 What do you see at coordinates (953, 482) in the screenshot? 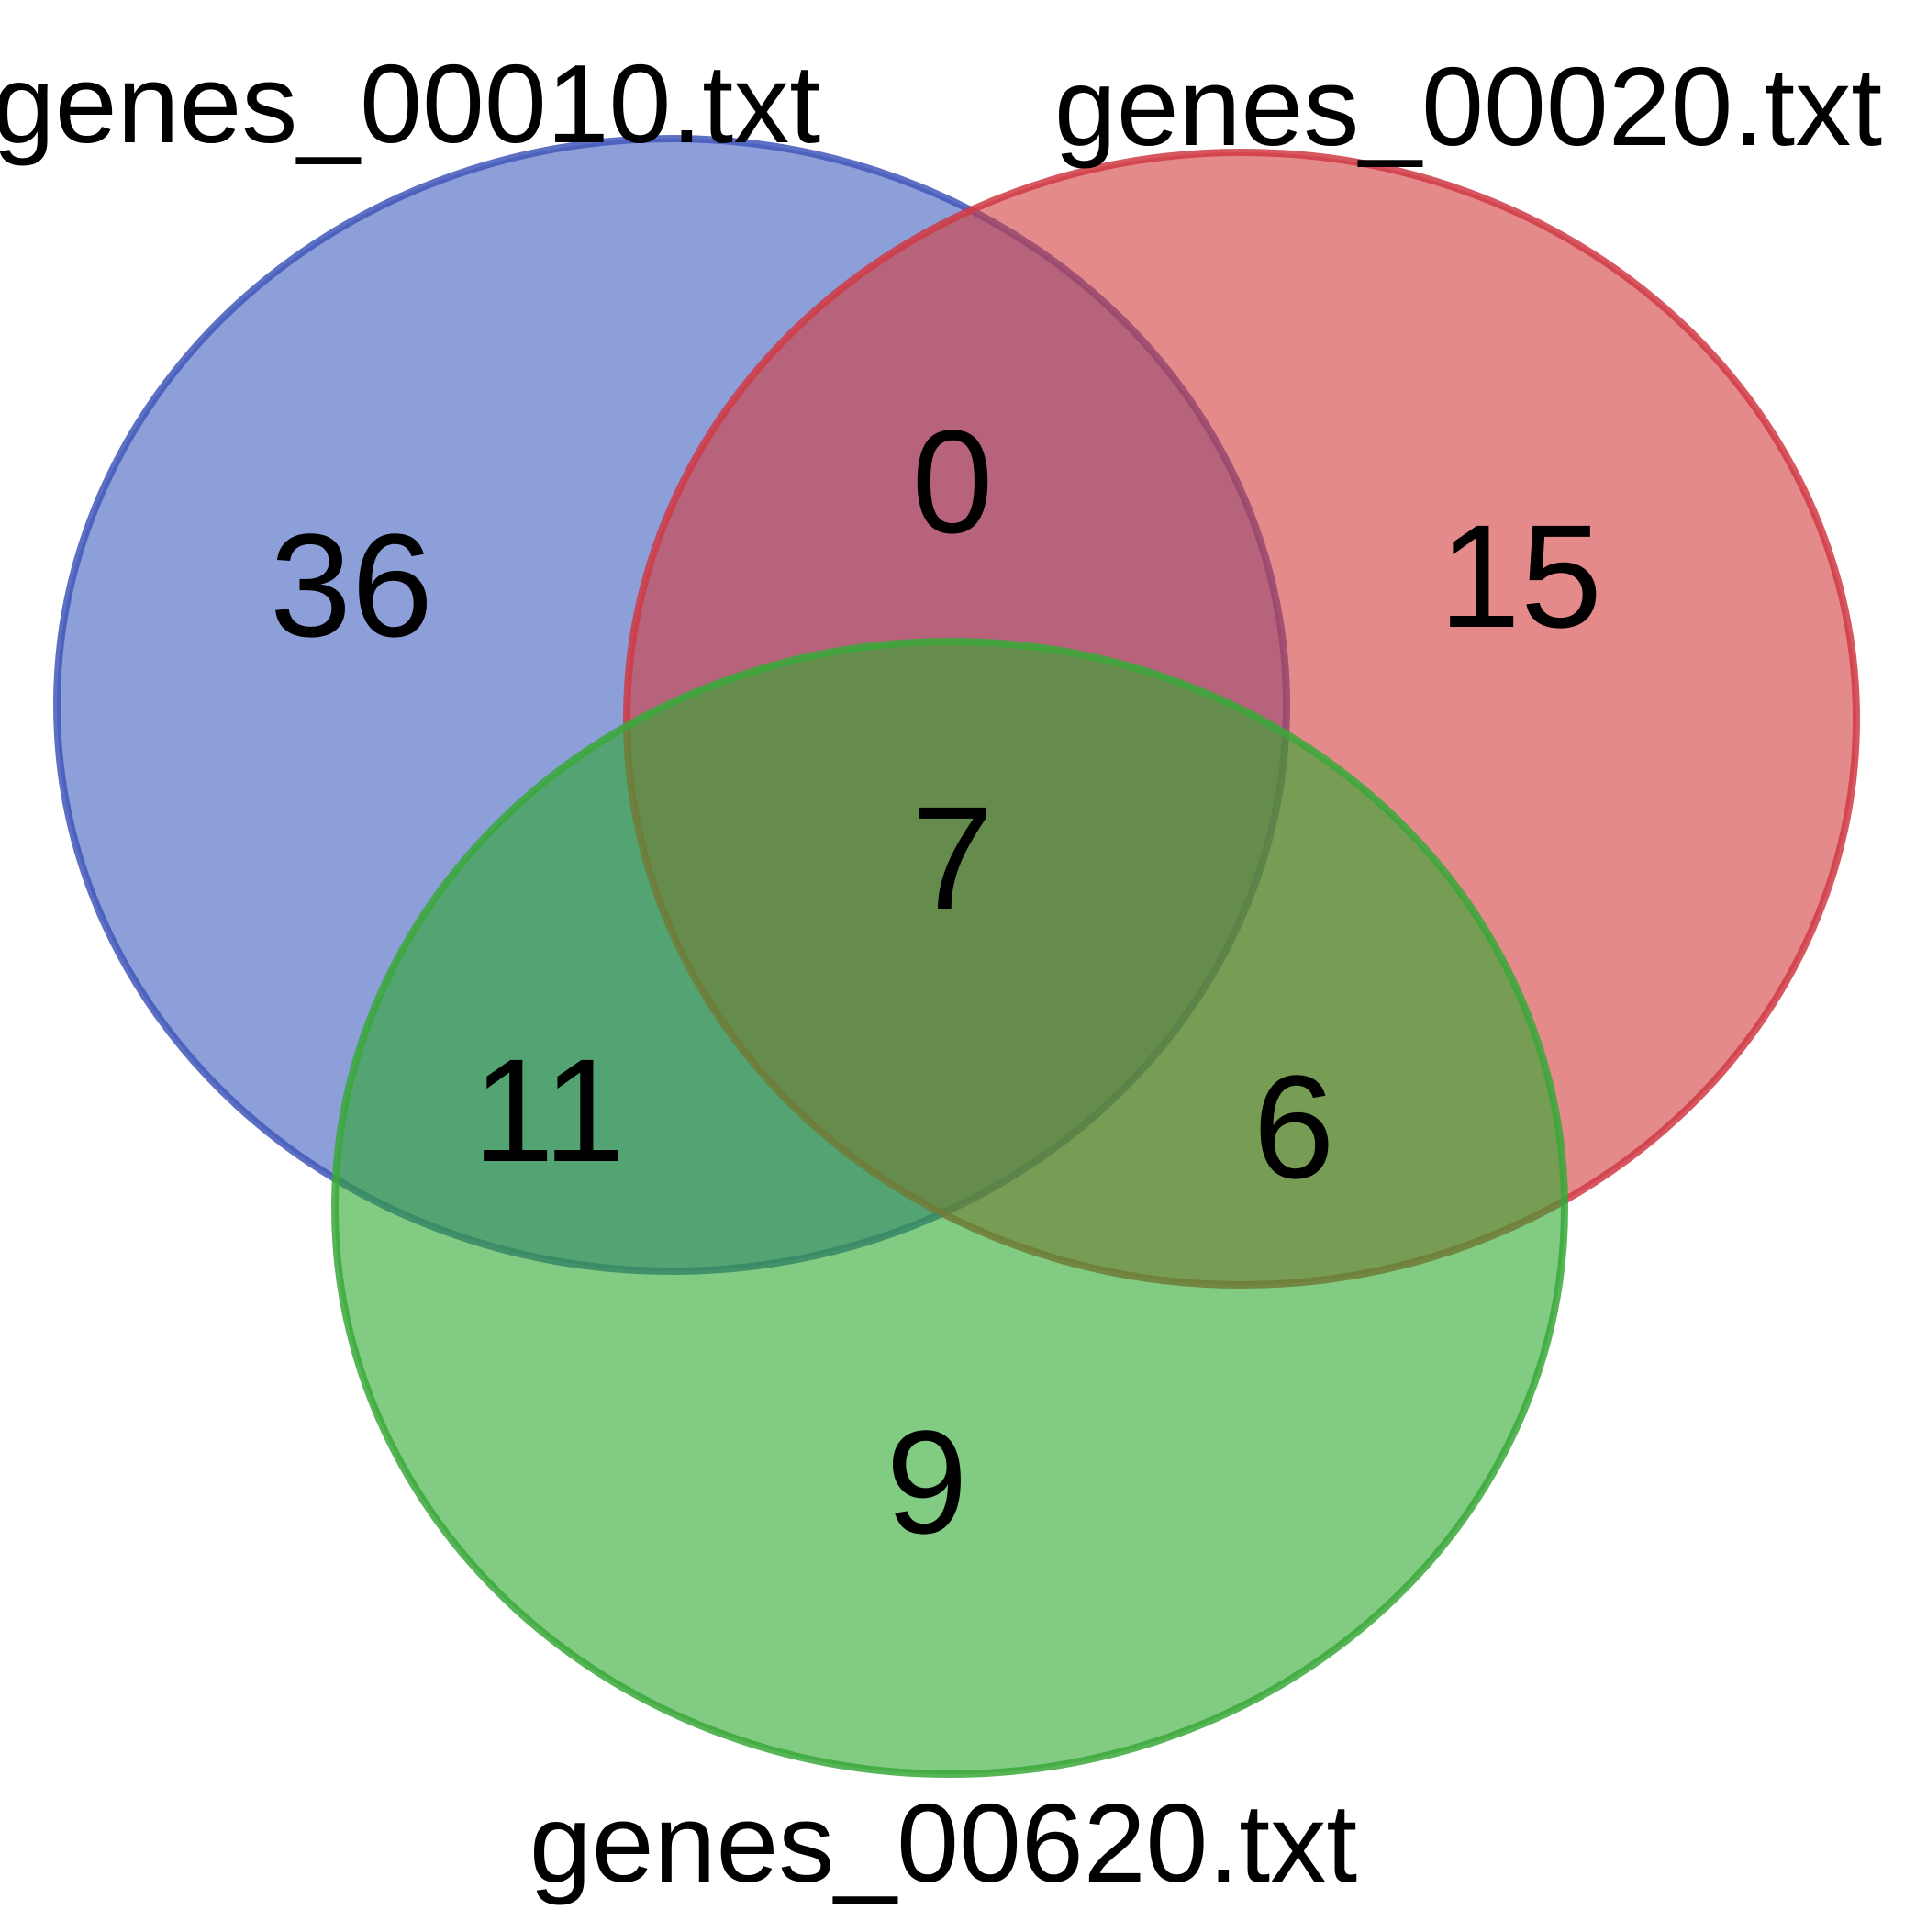
I see `region-ab-count: 0` at bounding box center [953, 482].